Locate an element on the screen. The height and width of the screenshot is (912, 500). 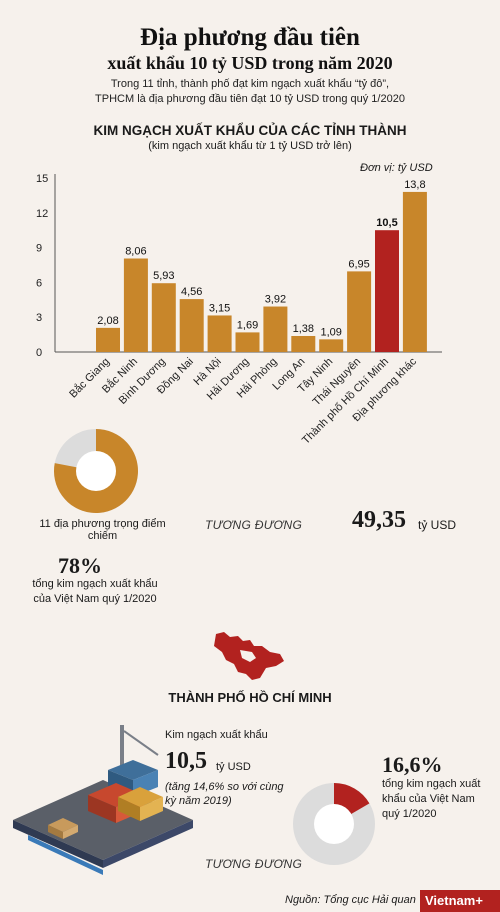
hcm-growth: (tăng 14,6% so với cùng kỳ năm 2019) is located at coordinates (224, 794).